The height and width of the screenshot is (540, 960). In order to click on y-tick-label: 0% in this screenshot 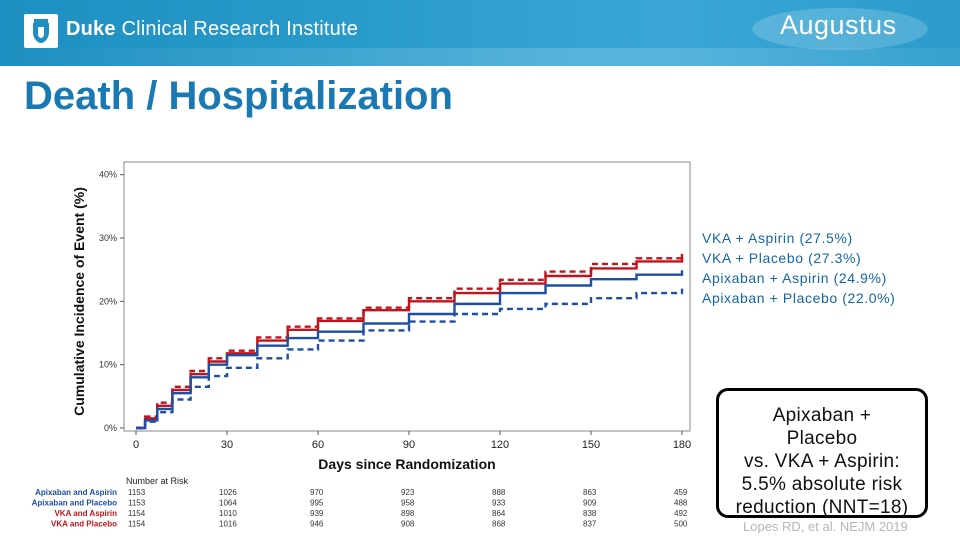, I will do `click(110, 428)`.